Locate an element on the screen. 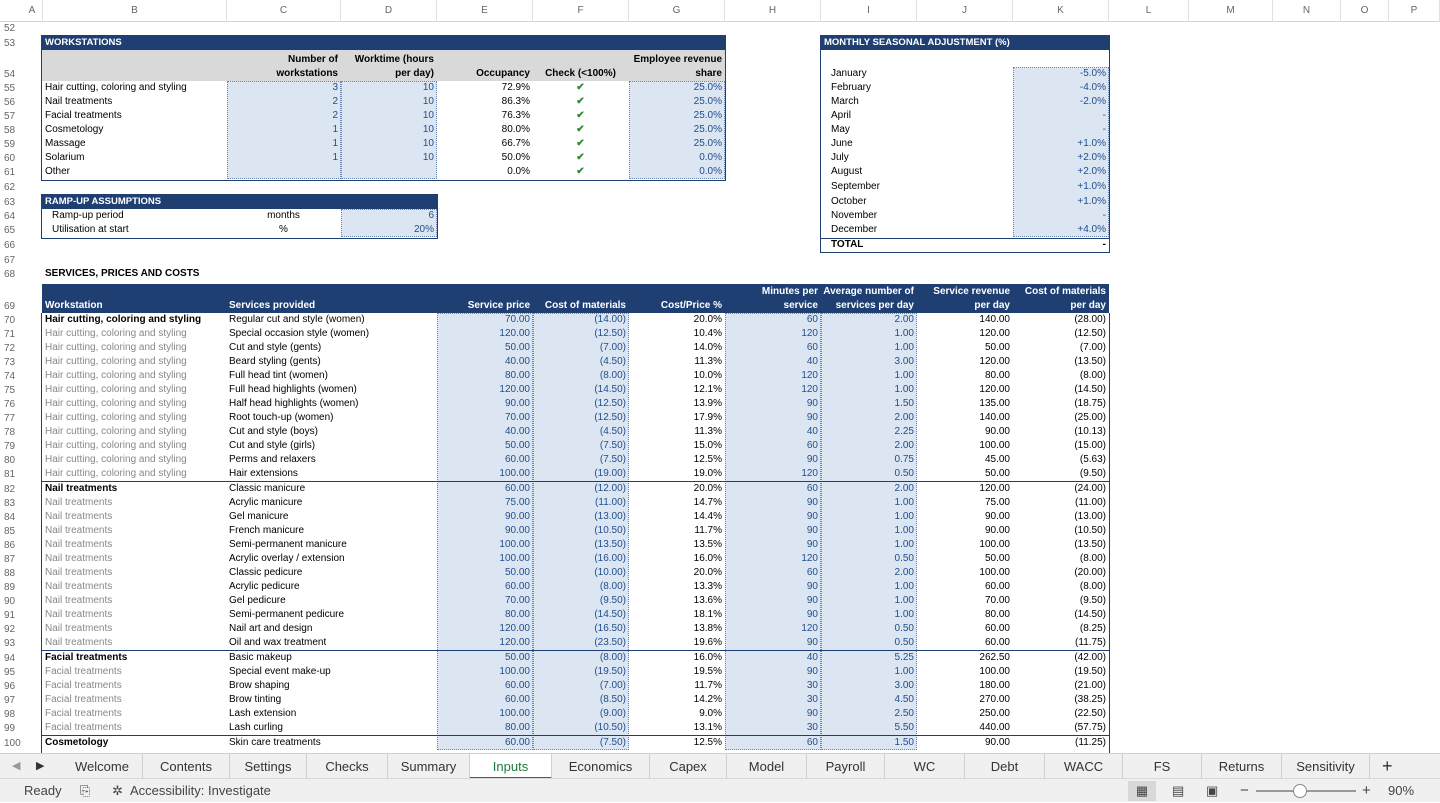  tab-settings: Settings is located at coordinates (268, 766).